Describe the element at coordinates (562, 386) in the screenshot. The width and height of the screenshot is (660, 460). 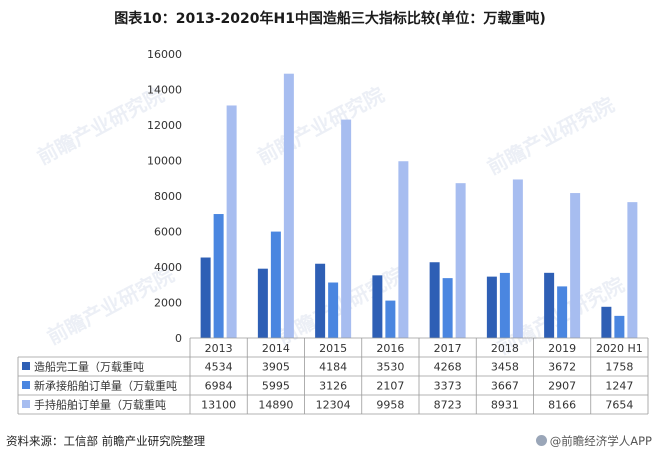
I see `data-label: 2907` at that location.